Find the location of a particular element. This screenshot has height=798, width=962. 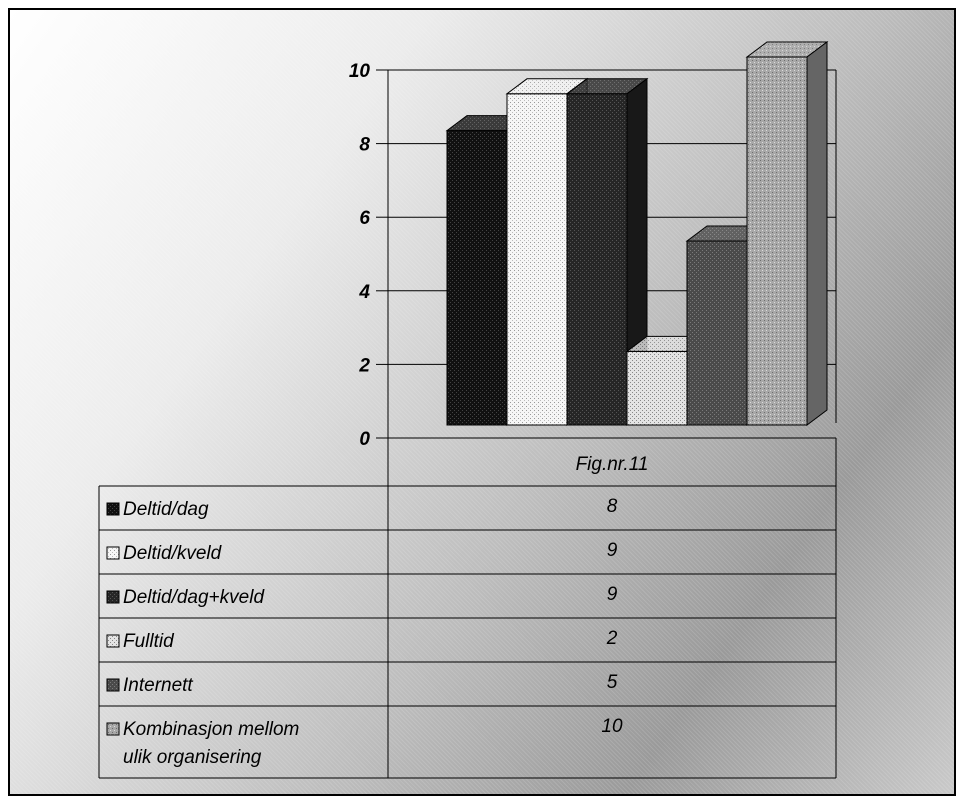

legend-label: Fulltid is located at coordinates (149, 641).